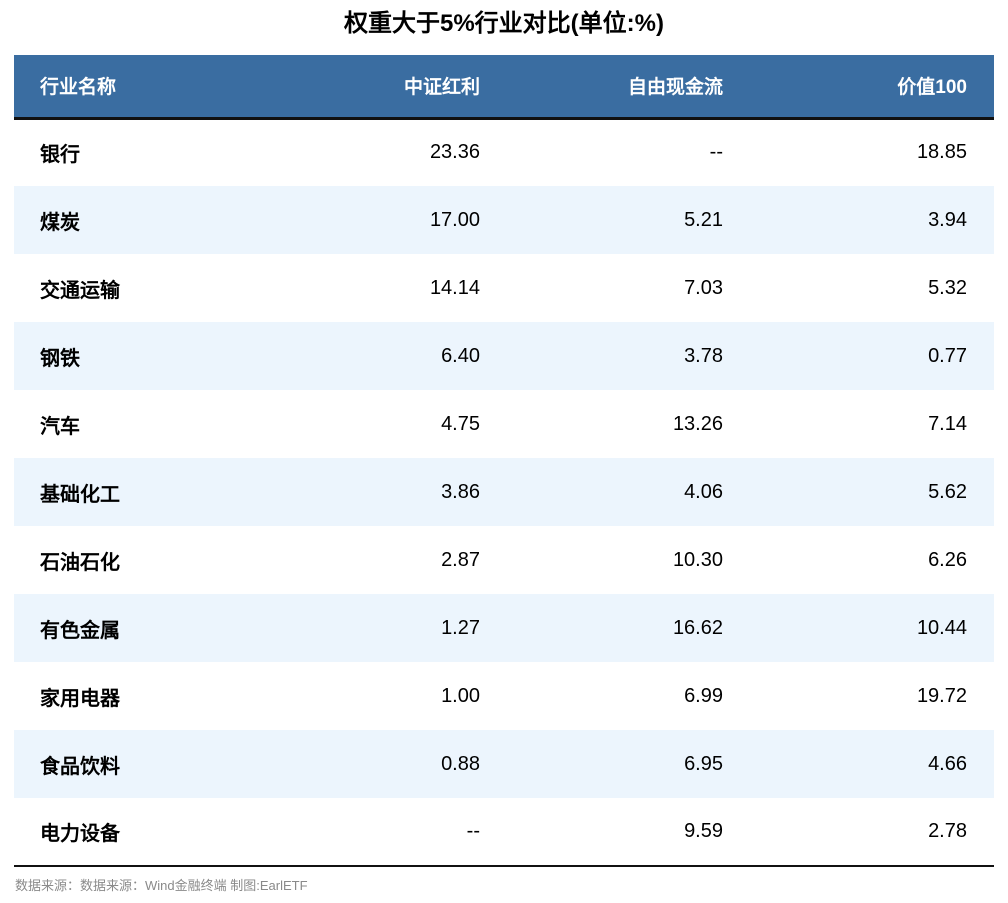  Describe the element at coordinates (947, 831) in the screenshot. I see `value-cell: 2.78` at that location.